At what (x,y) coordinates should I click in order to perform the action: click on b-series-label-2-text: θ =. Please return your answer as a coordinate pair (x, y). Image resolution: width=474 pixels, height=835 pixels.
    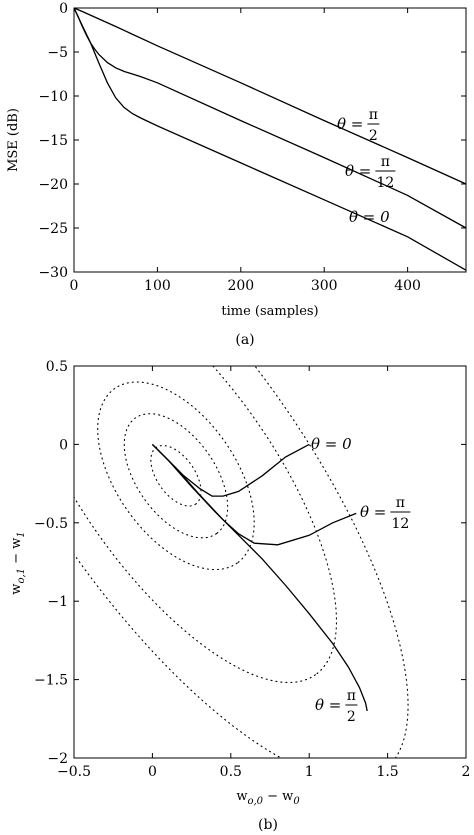
    Looking at the image, I should click on (328, 705).